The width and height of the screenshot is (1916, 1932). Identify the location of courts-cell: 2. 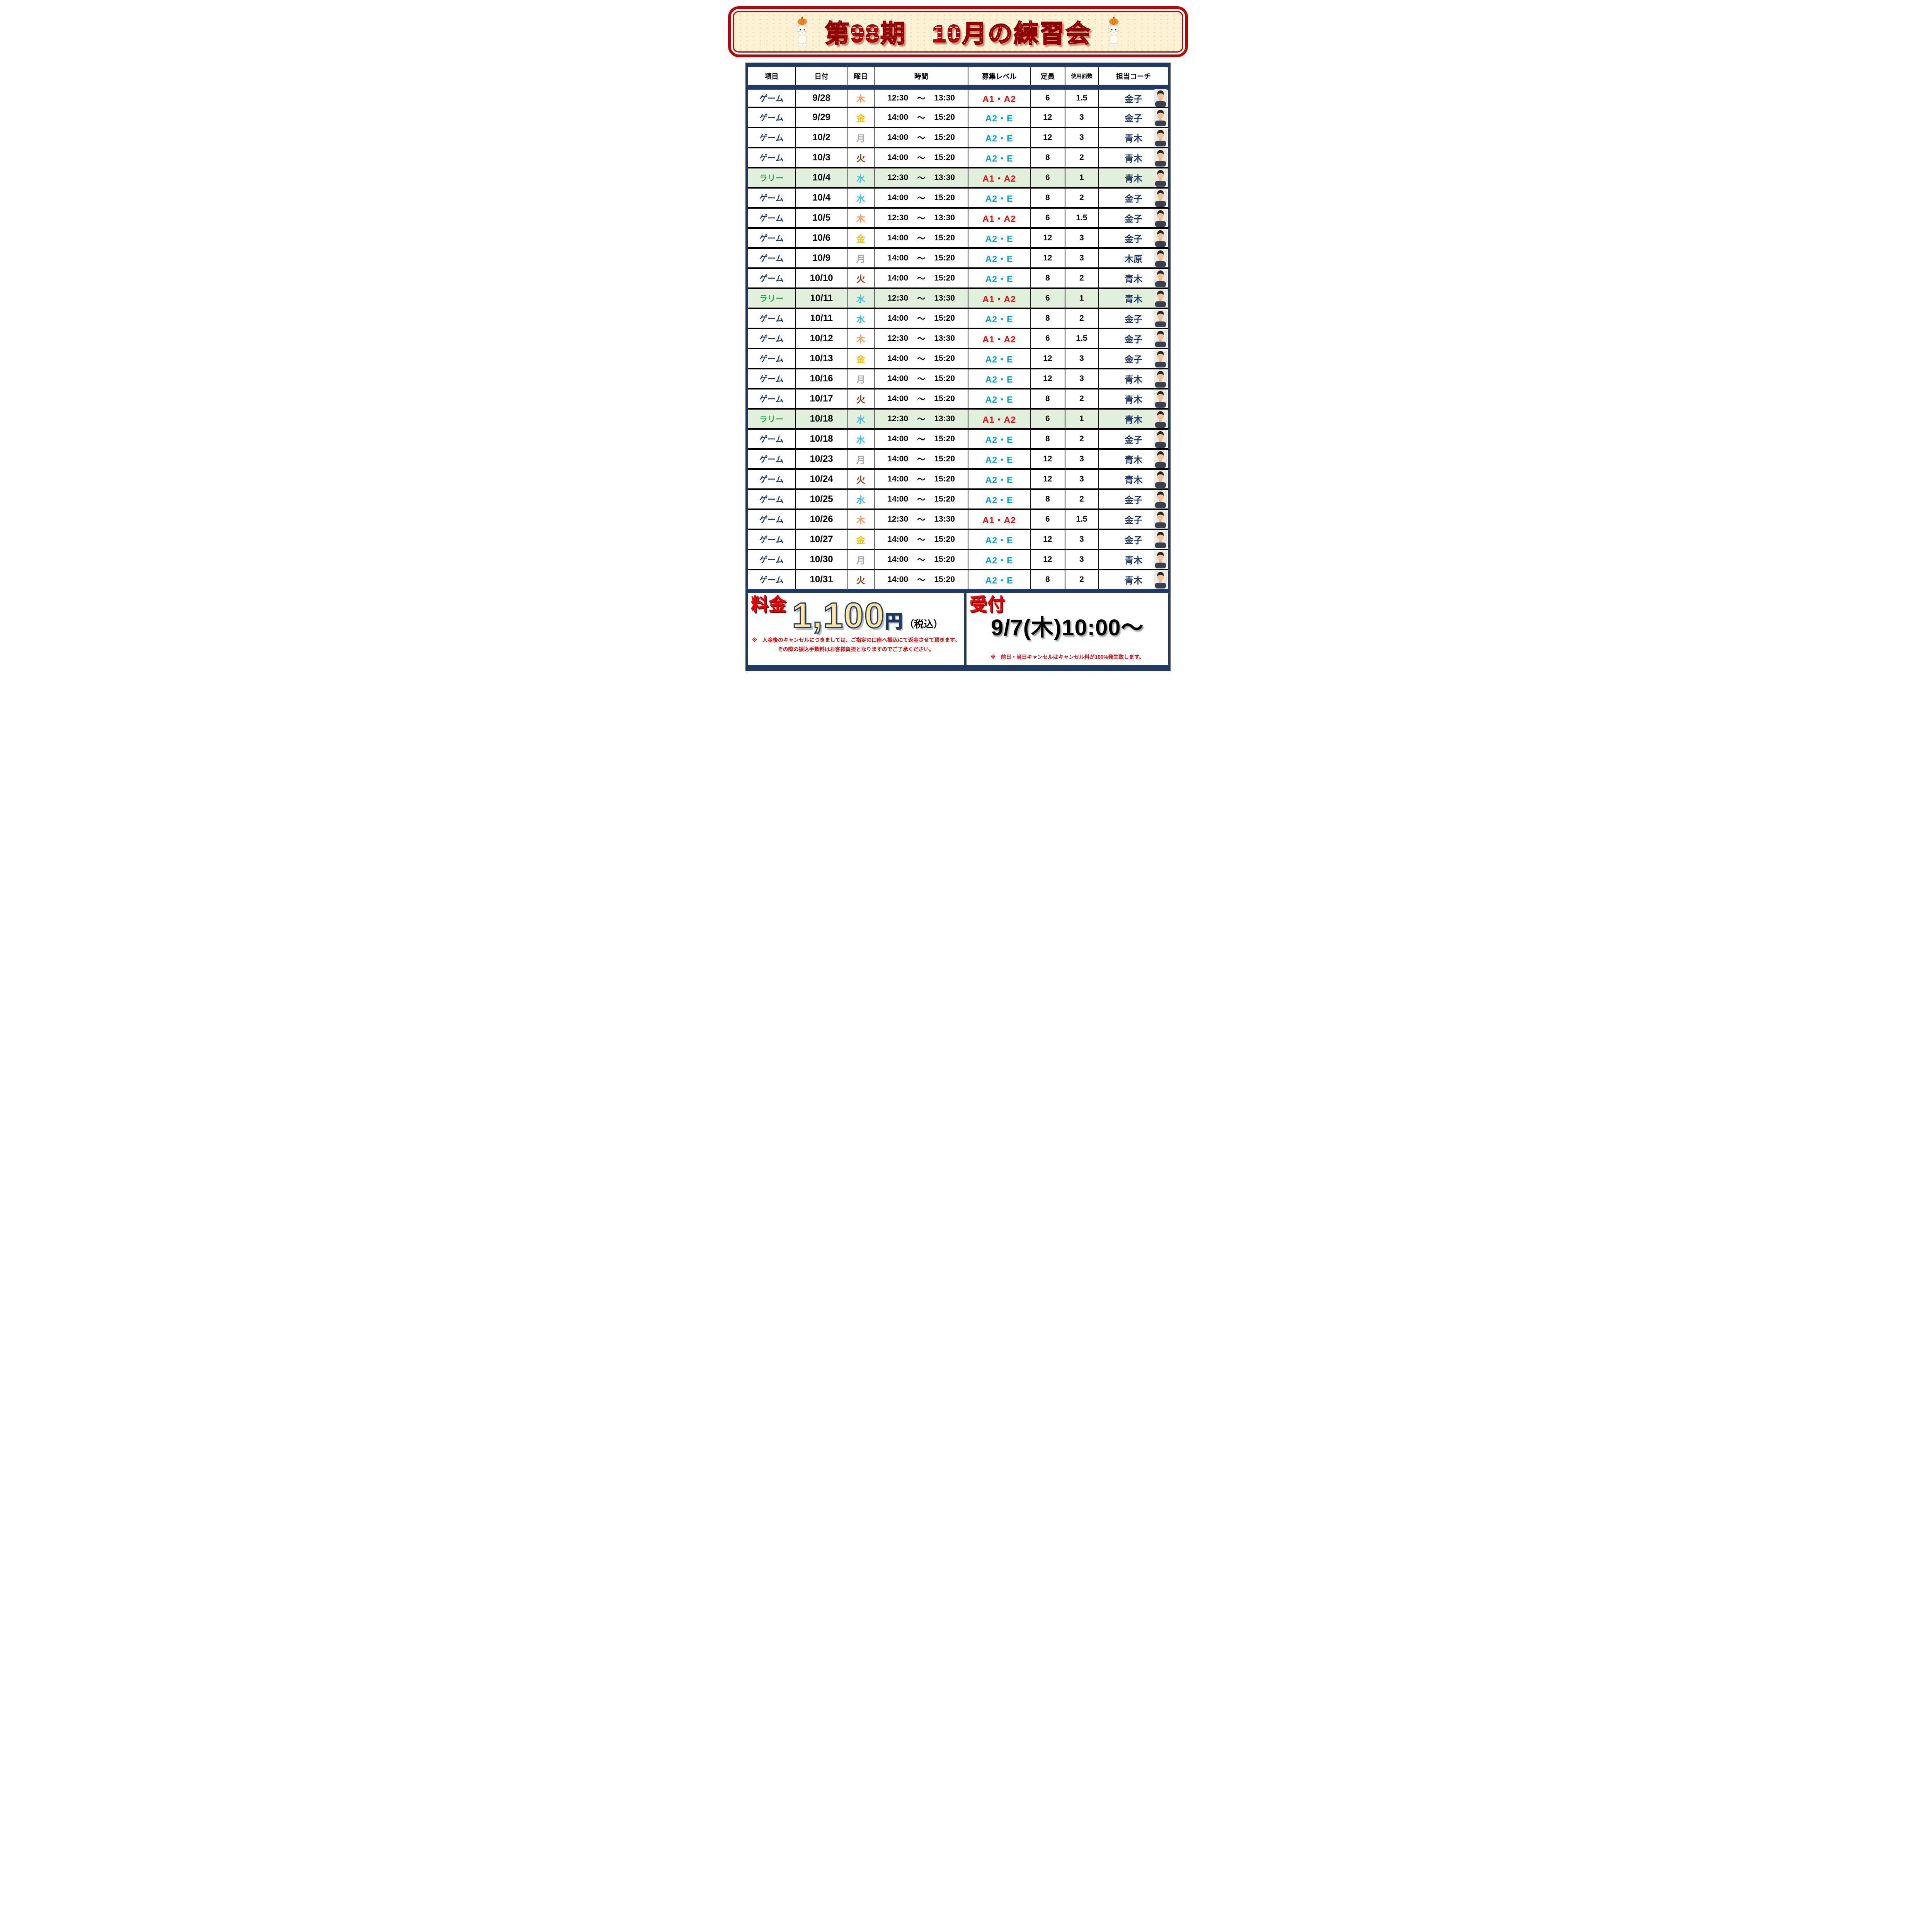
(1081, 158).